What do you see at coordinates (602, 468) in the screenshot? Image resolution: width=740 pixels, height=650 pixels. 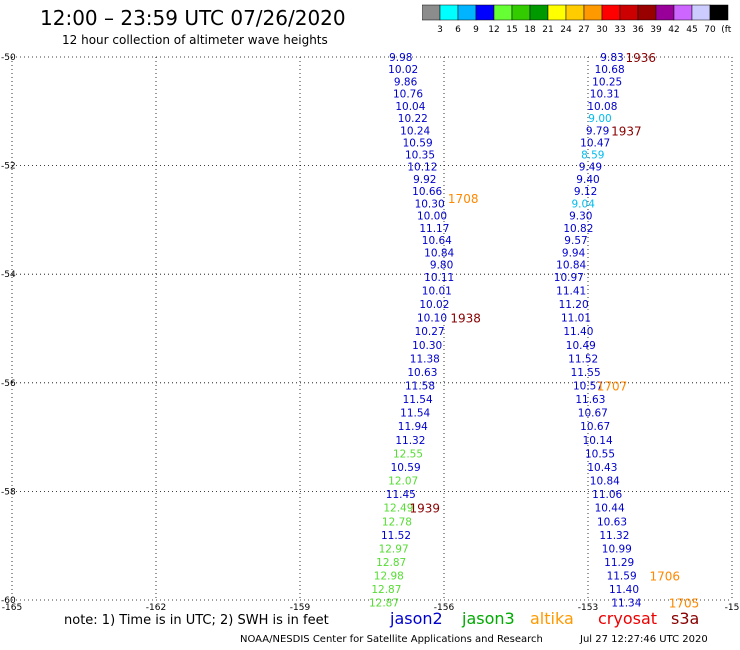 I see `swh-point-jason2: 10.43` at bounding box center [602, 468].